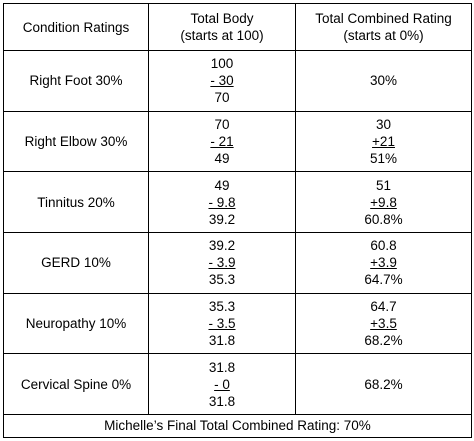 This screenshot has width=474, height=441. What do you see at coordinates (383, 19) in the screenshot?
I see `total-combined-header-title: Total Combined Rating` at bounding box center [383, 19].